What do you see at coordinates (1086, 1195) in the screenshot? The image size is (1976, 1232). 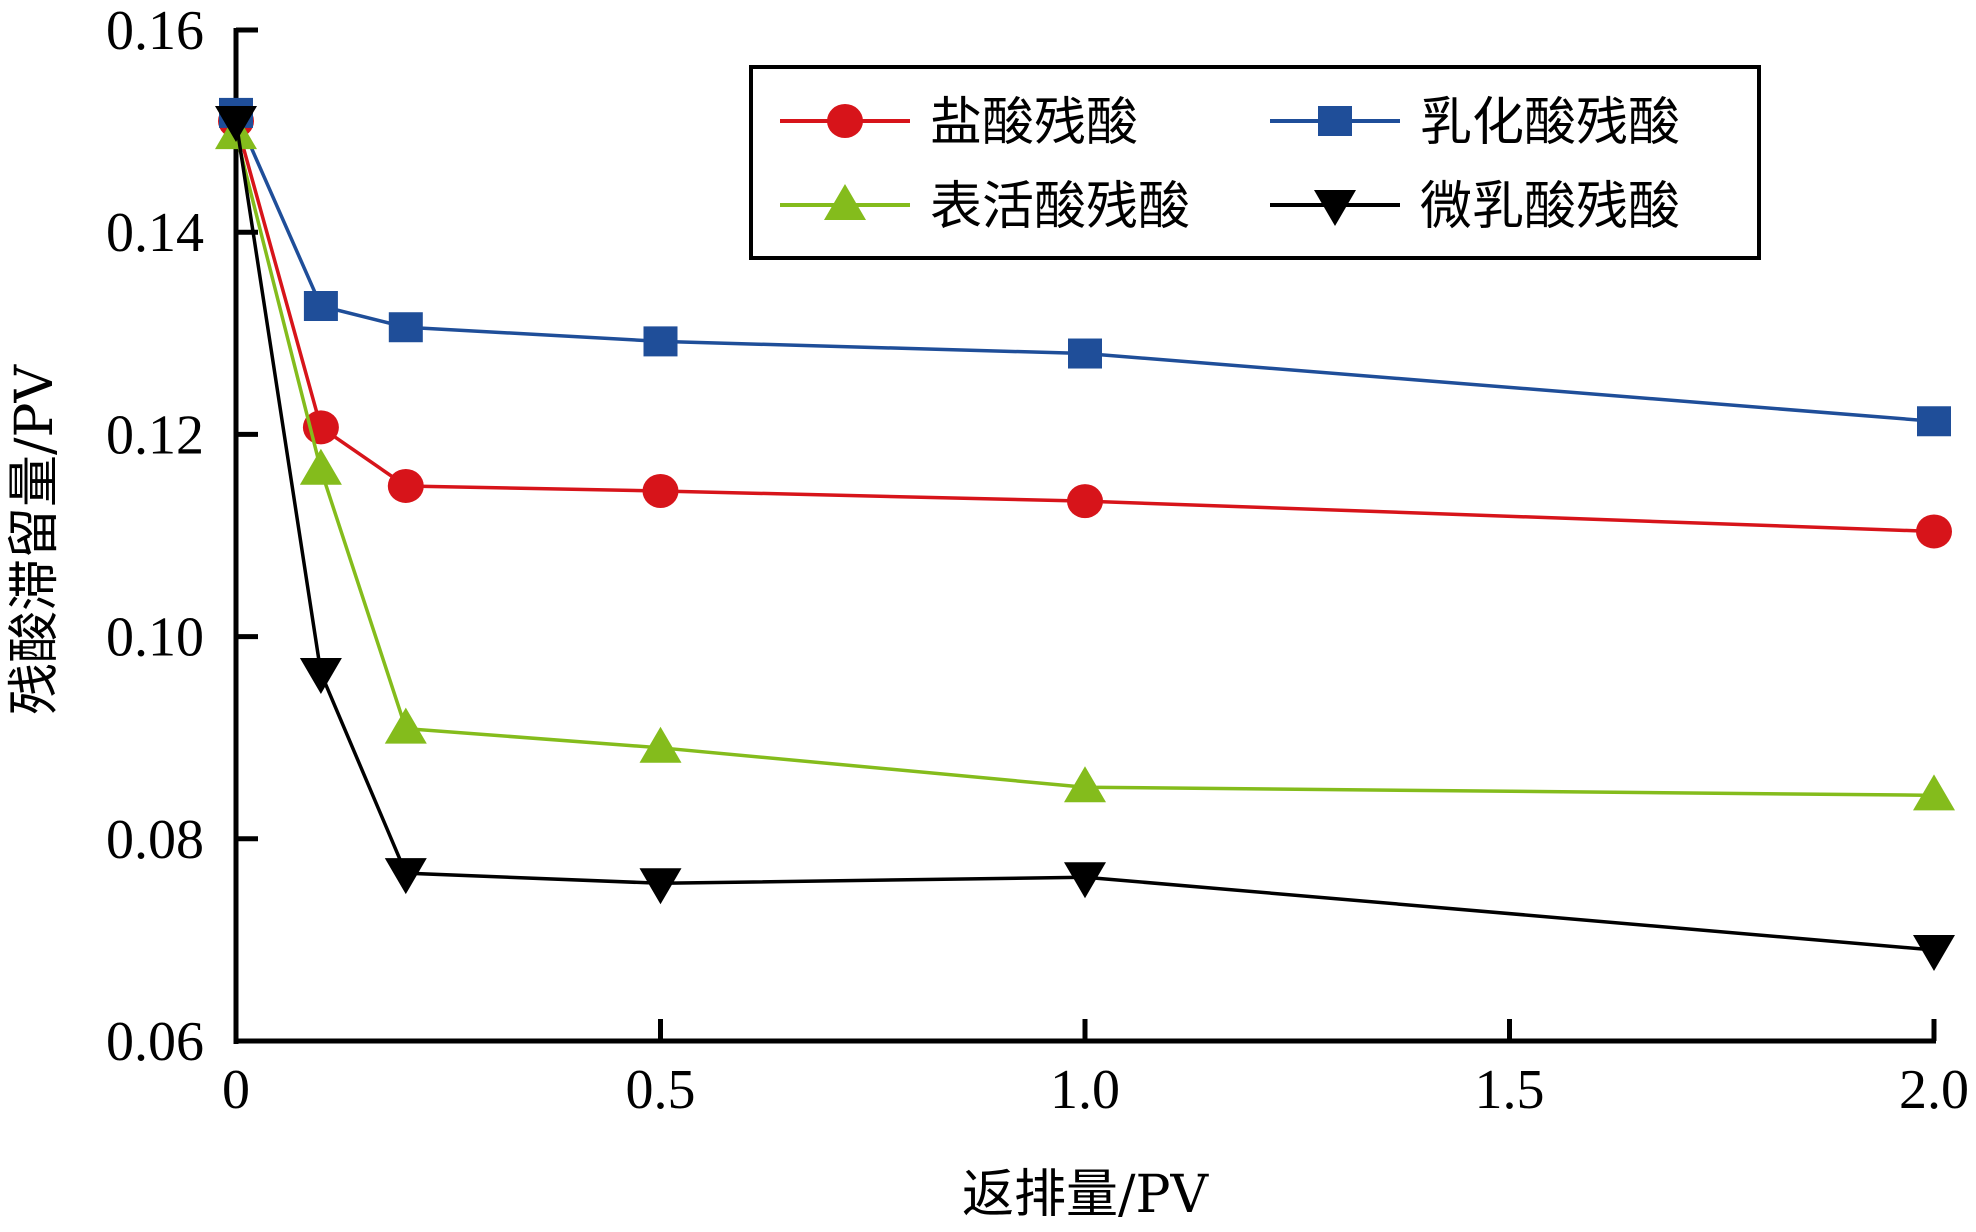 I see `x-axis-title: 返排量/PV` at bounding box center [1086, 1195].